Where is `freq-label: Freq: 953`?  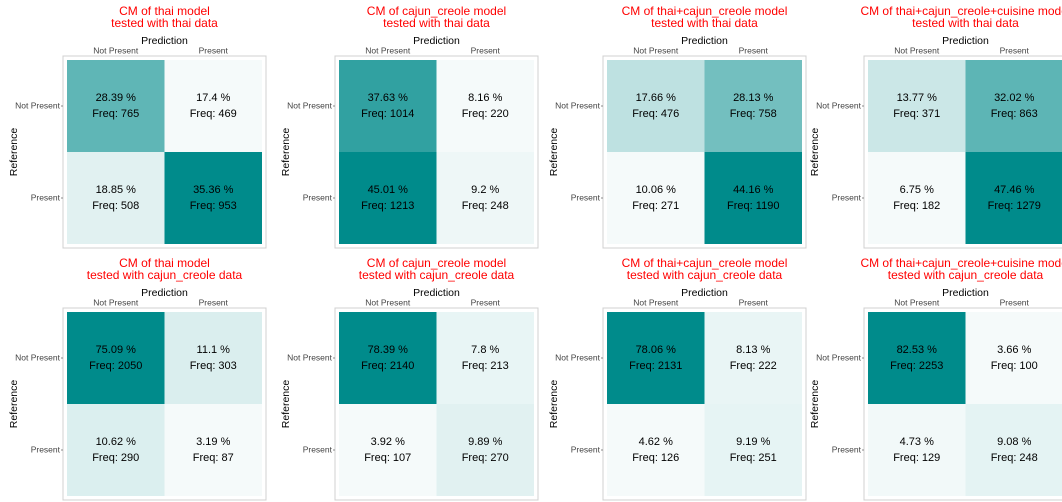
freq-label: Freq: 953 is located at coordinates (213, 206).